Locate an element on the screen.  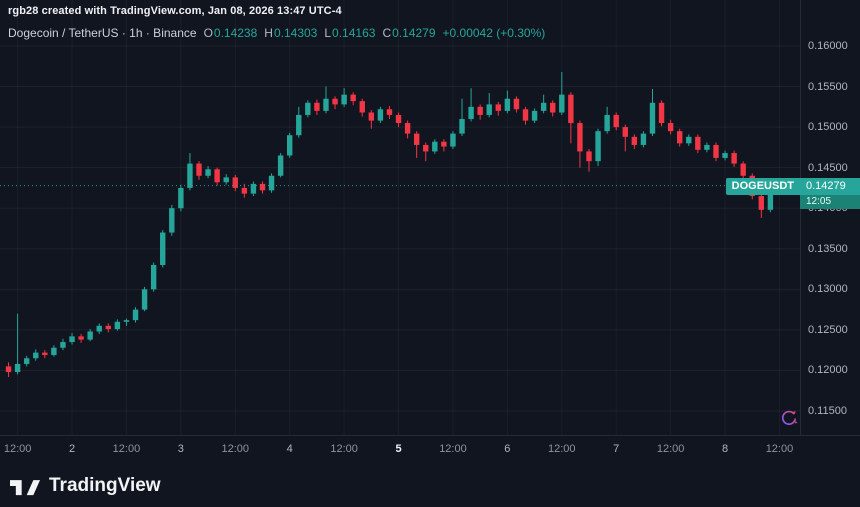
last-price-value: 0.14279 is located at coordinates (830, 186).